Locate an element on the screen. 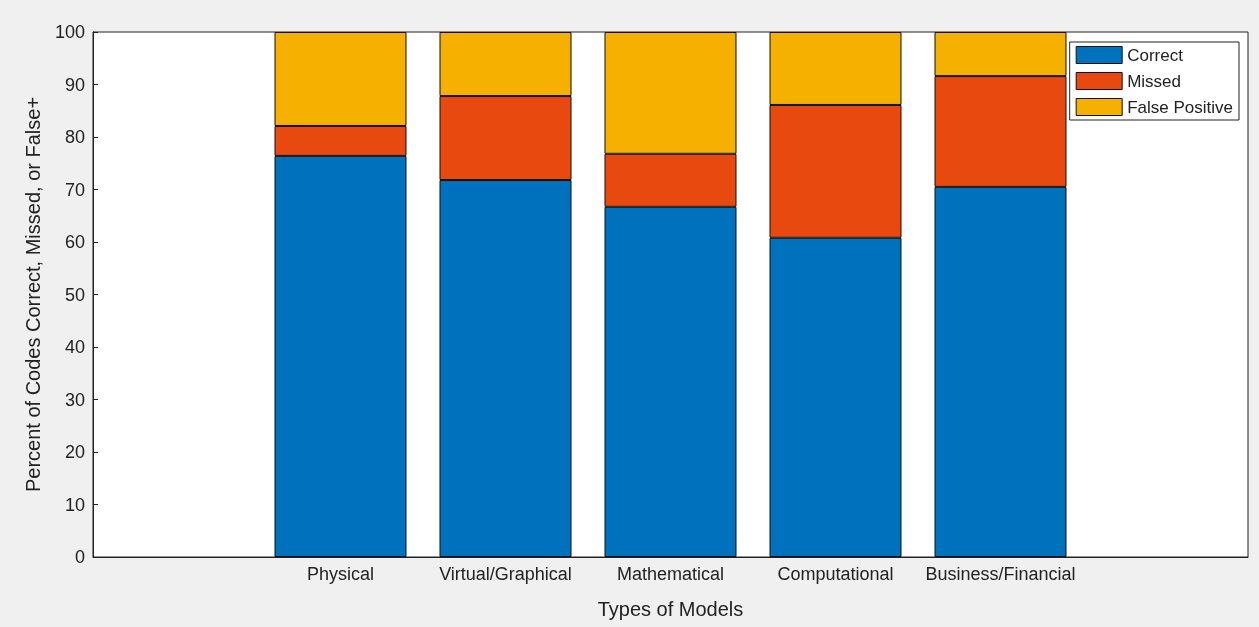 This screenshot has width=1259, height=627. y-tick-label: 100 is located at coordinates (69, 32).